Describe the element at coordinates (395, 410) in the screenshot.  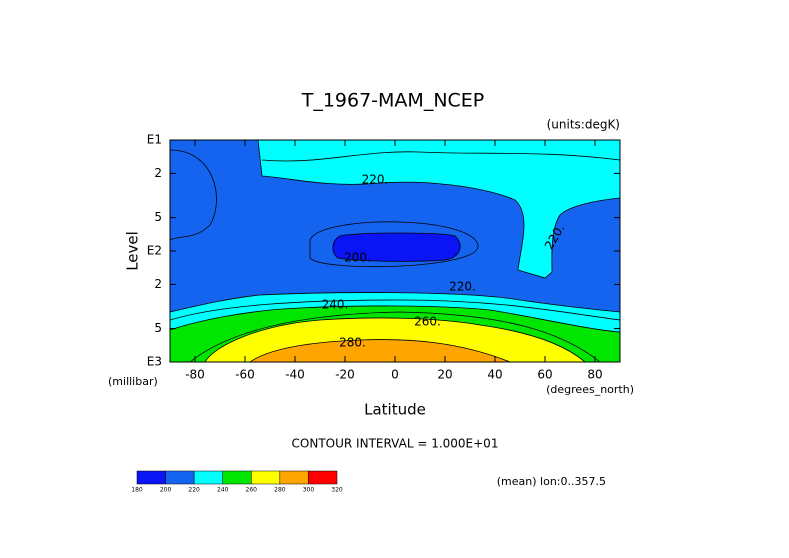
I see `x-axis-label: Latitude` at that location.